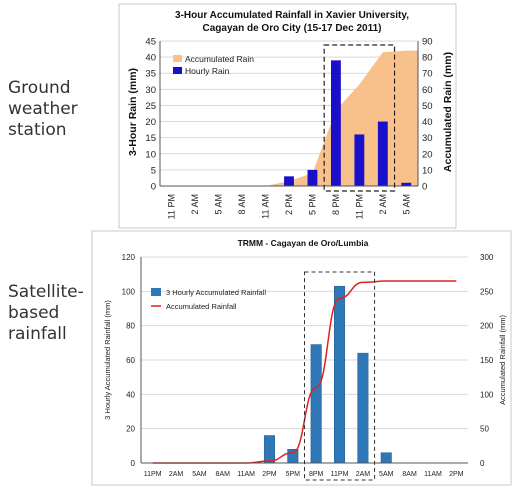 This screenshot has width=520, height=489. Describe the element at coordinates (46, 292) in the screenshot. I see `satellite-label-line: Satellite-` at that location.